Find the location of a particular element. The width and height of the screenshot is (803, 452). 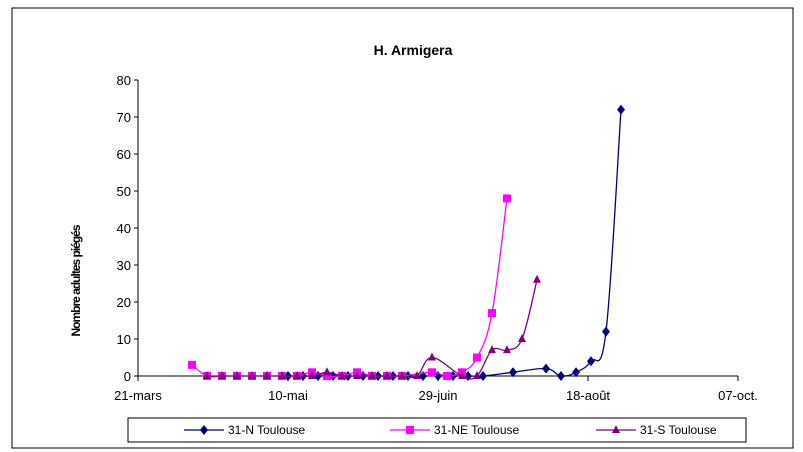

legend-box is located at coordinates (437, 430).